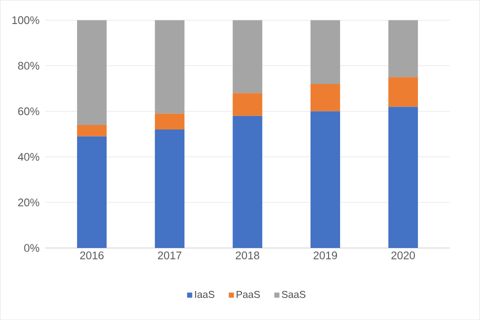  What do you see at coordinates (170, 255) in the screenshot?
I see `x-tick-label: 2017` at bounding box center [170, 255].